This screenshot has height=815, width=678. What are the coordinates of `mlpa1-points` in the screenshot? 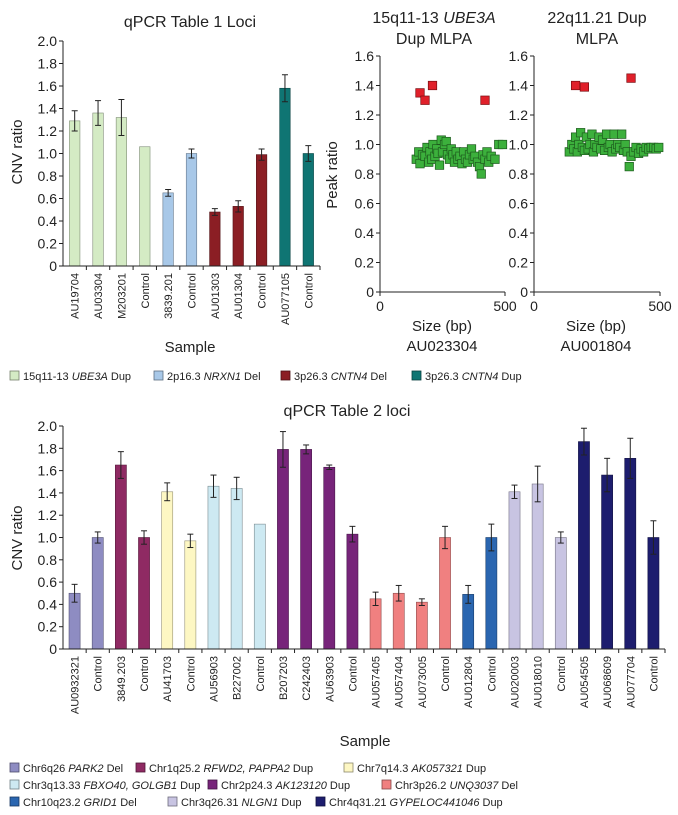 It's located at (459, 129).